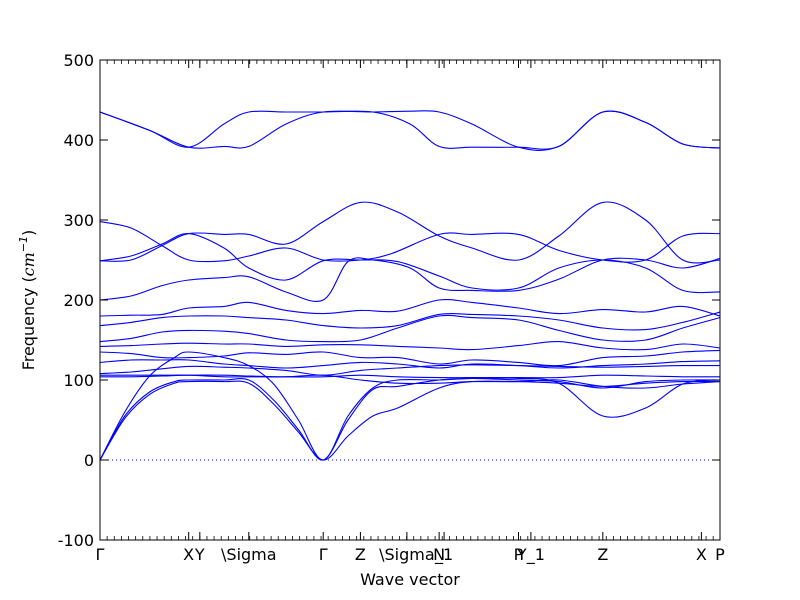 The height and width of the screenshot is (600, 800). I want to click on x-tick-label: Y_1, so click(530, 555).